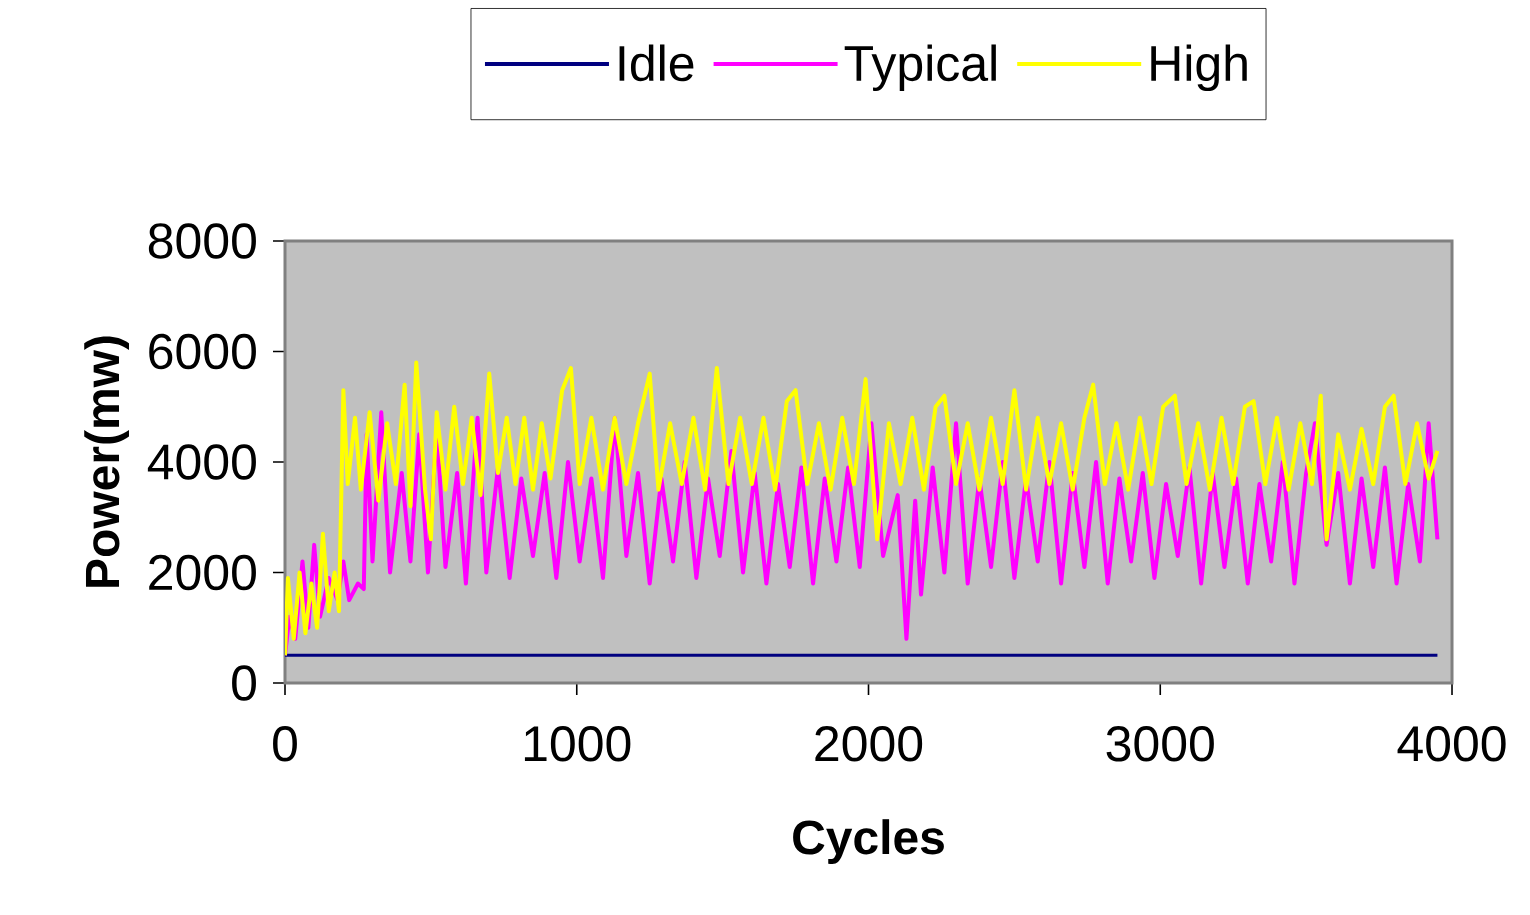  Describe the element at coordinates (1160, 744) in the screenshot. I see `x-tick-label: 3000` at that location.